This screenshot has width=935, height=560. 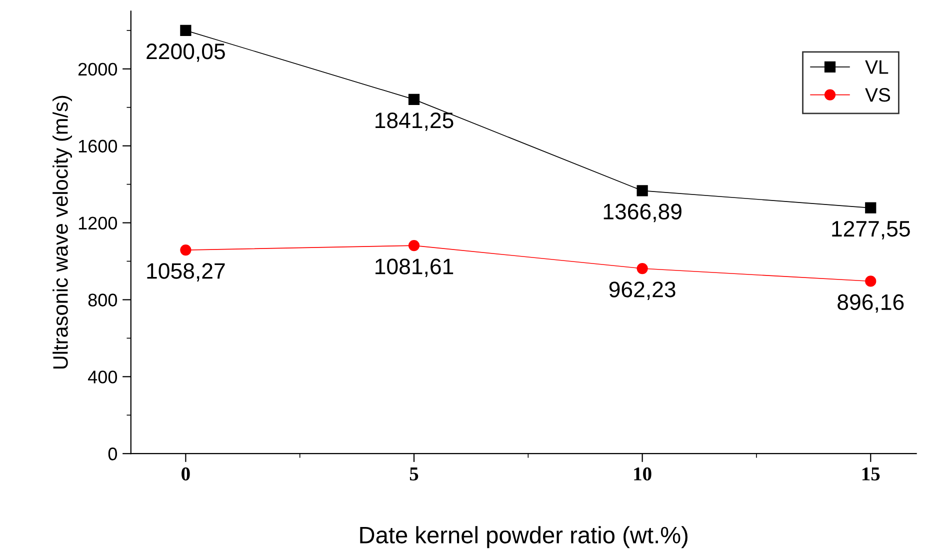 What do you see at coordinates (415, 121) in the screenshot?
I see `data-label: 1841,25` at bounding box center [415, 121].